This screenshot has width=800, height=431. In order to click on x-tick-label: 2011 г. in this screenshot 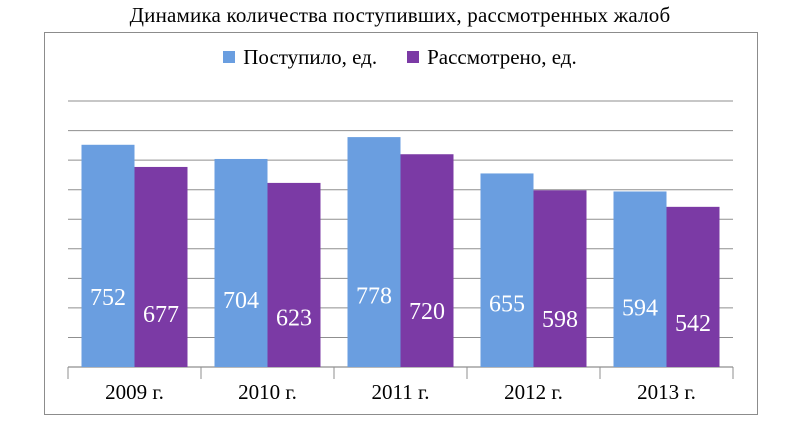, I will do `click(401, 392)`.